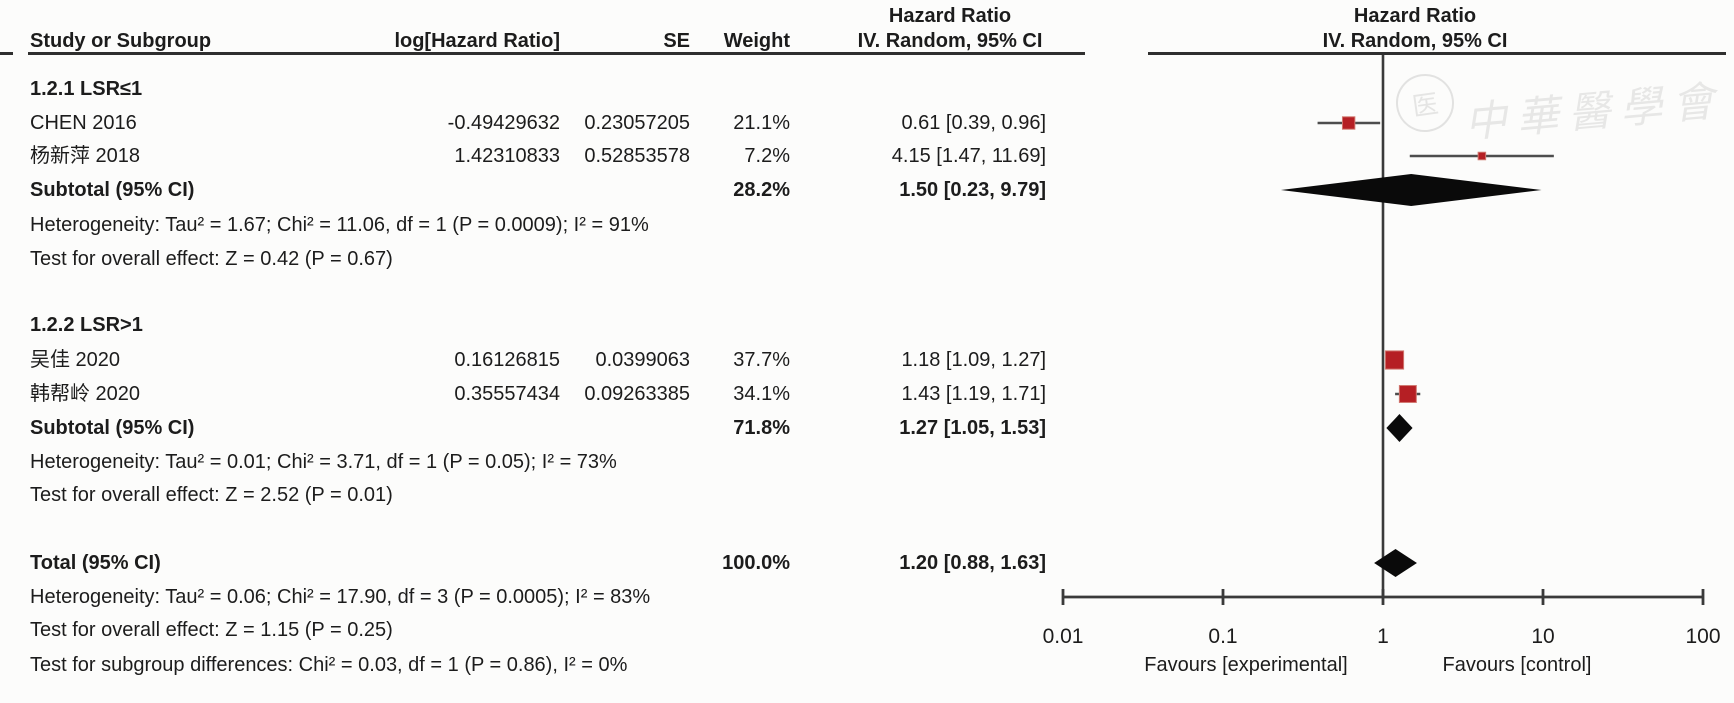 This screenshot has width=1734, height=703. Describe the element at coordinates (1383, 636) in the screenshot. I see `x-axis-tick-label: 1` at that location.